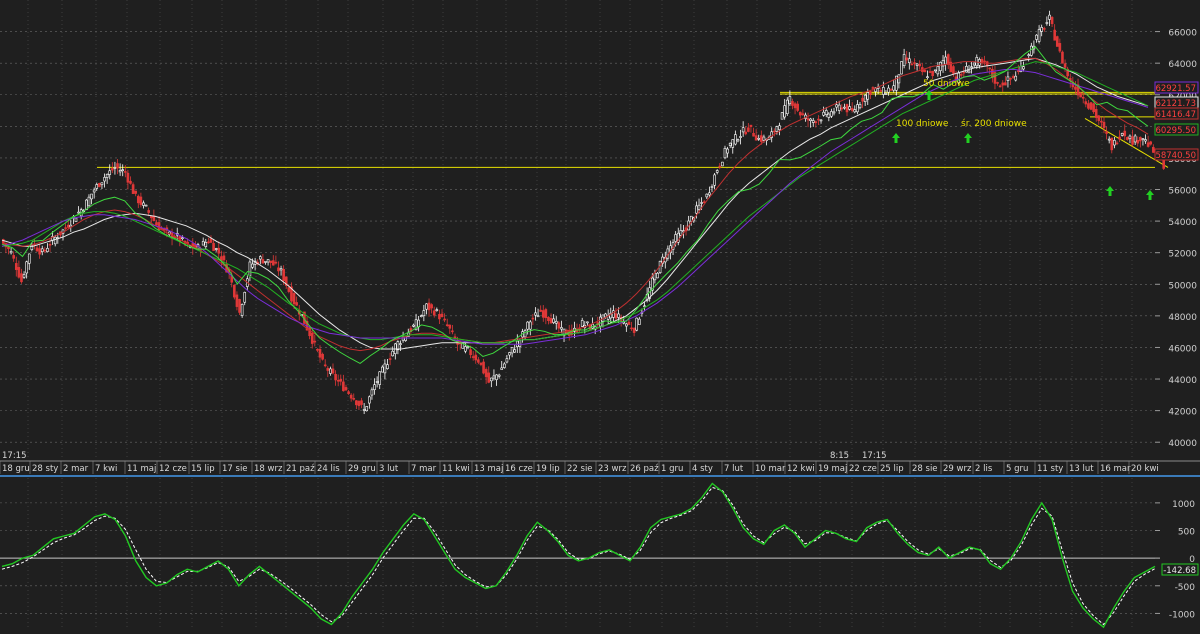 The image size is (1200, 634). Describe the element at coordinates (961, 104) in the screenshot. I see `annotations: 50 dniowe 100 dniowe śr. 200 dniowe` at that location.